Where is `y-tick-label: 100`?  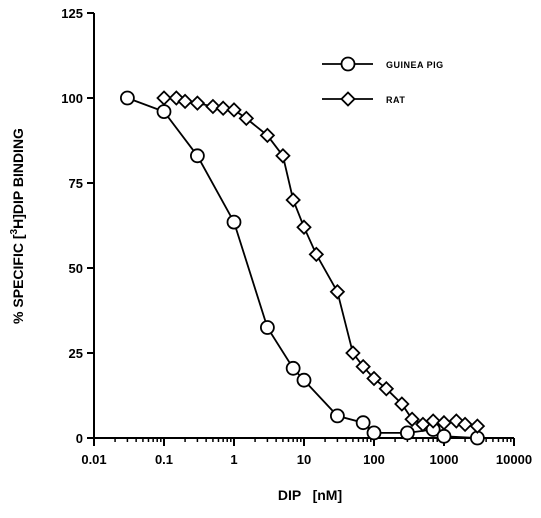
y-tick-label: 100 is located at coordinates (72, 98).